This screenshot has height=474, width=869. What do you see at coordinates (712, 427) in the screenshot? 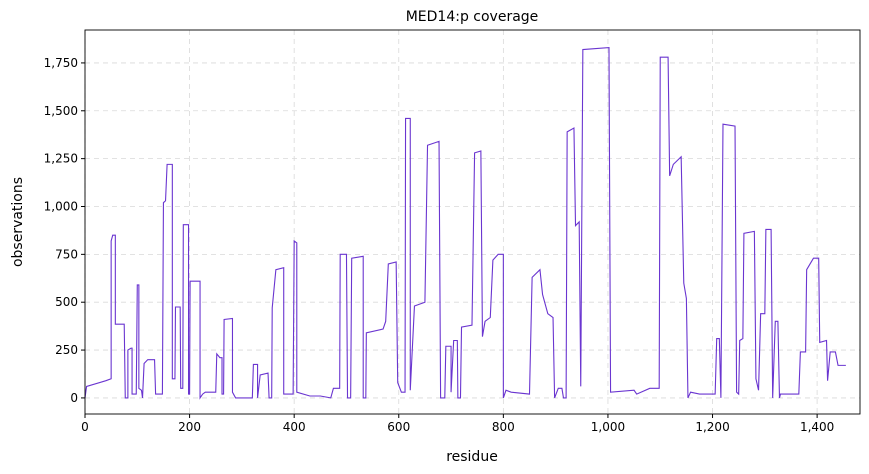
I see `x-tick-label: 1,200` at bounding box center [712, 427].